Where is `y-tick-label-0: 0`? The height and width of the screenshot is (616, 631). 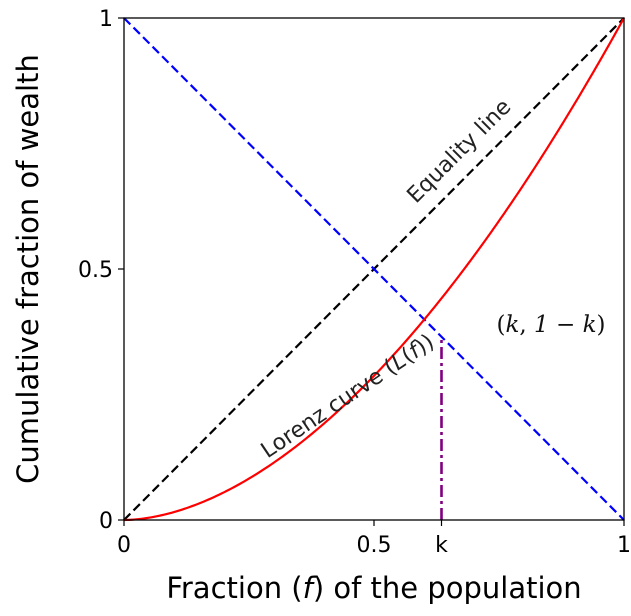
y-tick-label-0: 0 is located at coordinates (106, 521).